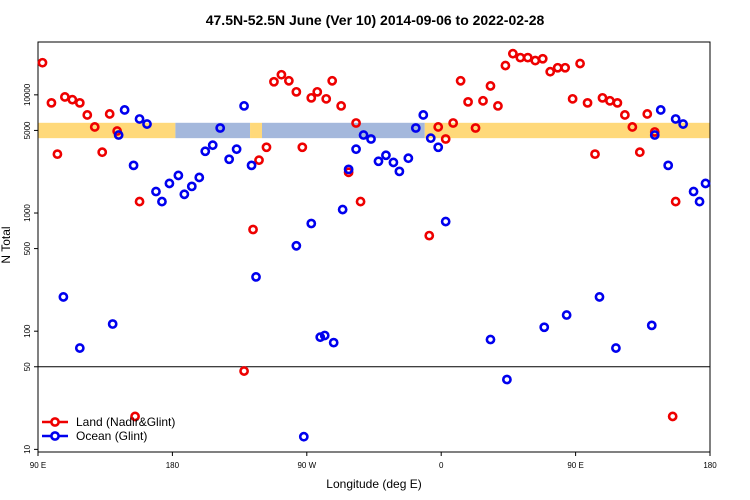 The height and width of the screenshot is (500, 750). I want to click on y-tick-label: 5000, so click(27, 130).